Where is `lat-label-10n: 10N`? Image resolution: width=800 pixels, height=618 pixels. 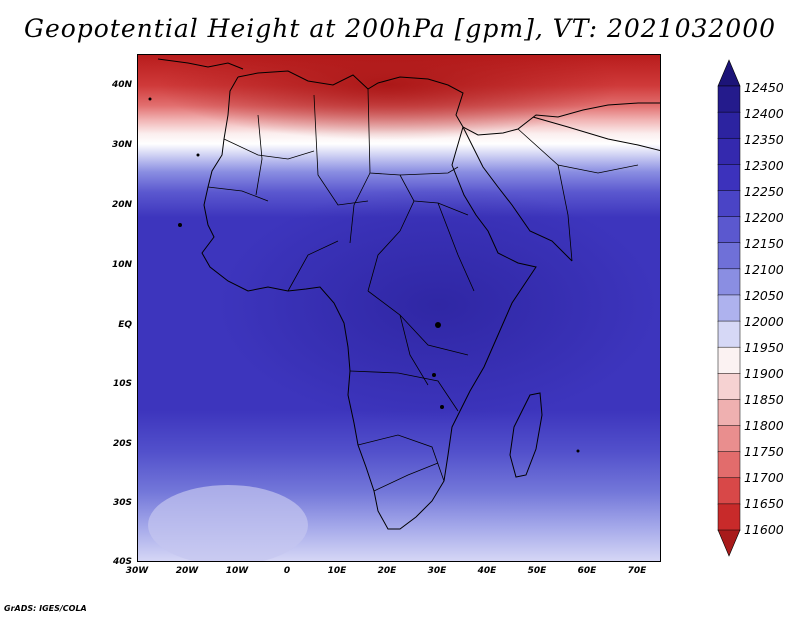
lat-label-10n: 10N is located at coordinates (121, 265).